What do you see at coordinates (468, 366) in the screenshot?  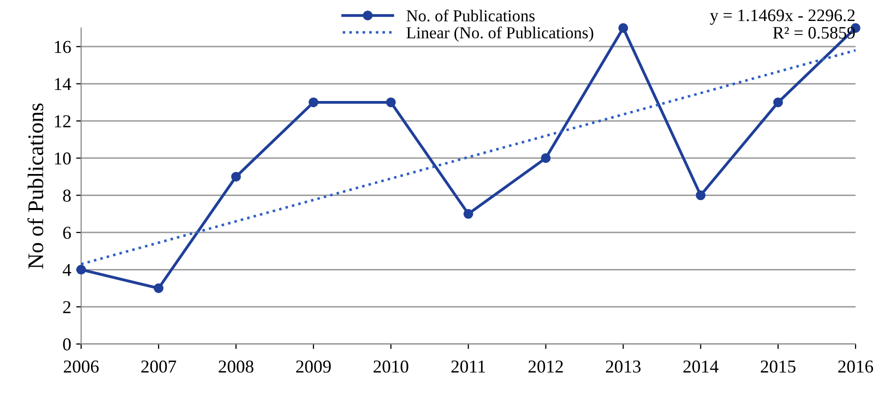 I see `x-tick-label: 2011` at bounding box center [468, 366].